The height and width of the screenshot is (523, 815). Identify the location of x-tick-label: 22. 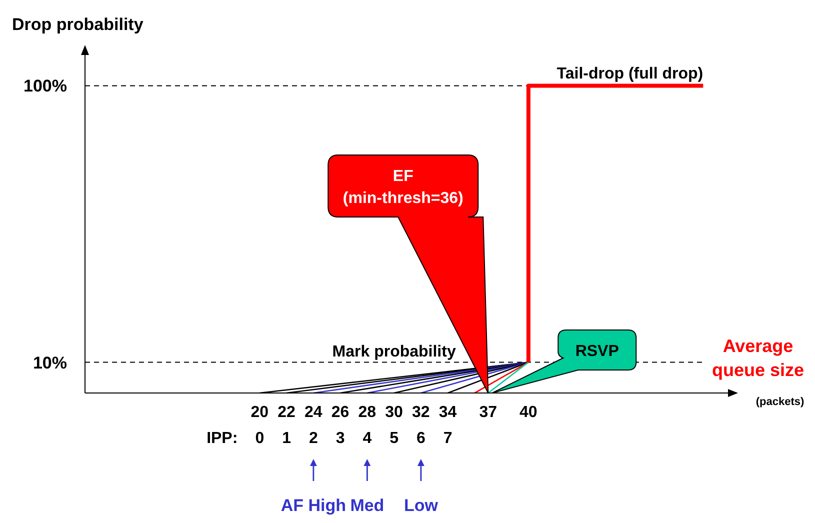
(287, 412).